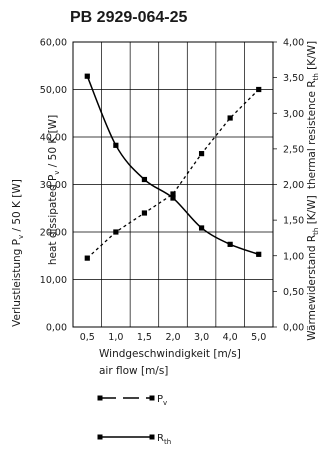 Image resolution: width=334 pixels, height=461 pixels. What do you see at coordinates (230, 337) in the screenshot?
I see `x-tick-label: 4,0` at bounding box center [230, 337].